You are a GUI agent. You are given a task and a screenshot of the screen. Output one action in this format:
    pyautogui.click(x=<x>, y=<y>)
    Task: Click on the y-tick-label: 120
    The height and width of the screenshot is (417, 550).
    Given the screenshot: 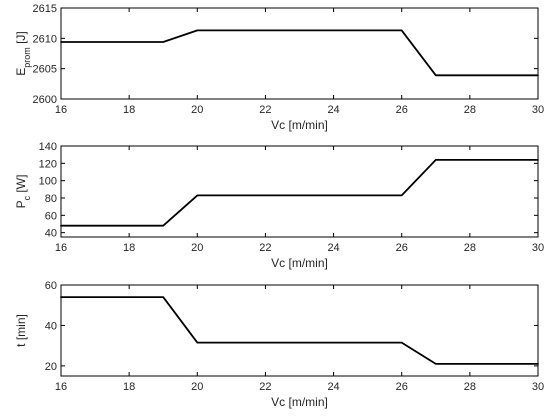 What is the action you would take?
    pyautogui.click(x=48, y=164)
    